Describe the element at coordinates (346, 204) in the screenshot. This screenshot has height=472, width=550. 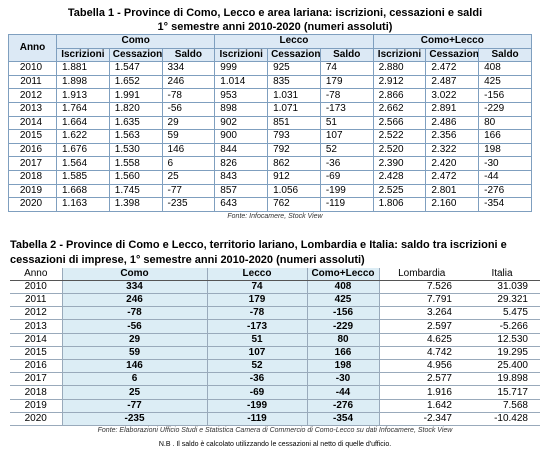
I see `cell: -119` at that location.